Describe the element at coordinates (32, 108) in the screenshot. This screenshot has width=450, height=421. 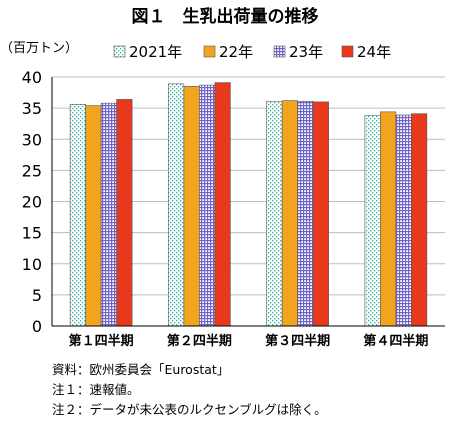
I see `y-tick-label: 35` at that location.